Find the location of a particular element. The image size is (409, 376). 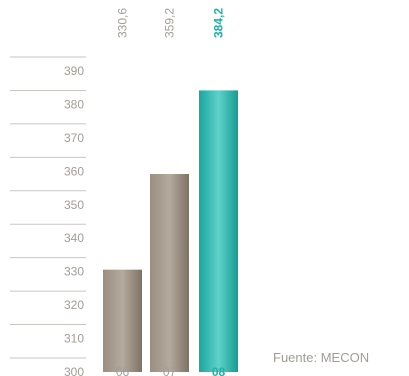

value-label-07: 359,2 is located at coordinates (170, 23).